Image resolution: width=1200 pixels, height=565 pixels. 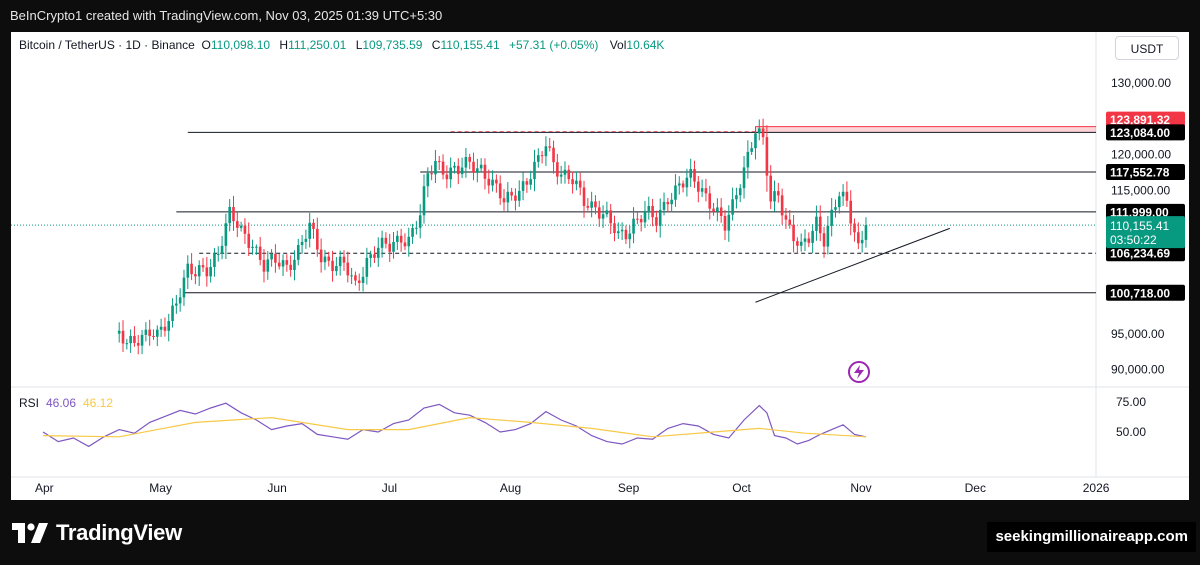 I want to click on close-value: 110,155.41, so click(x=470, y=45).